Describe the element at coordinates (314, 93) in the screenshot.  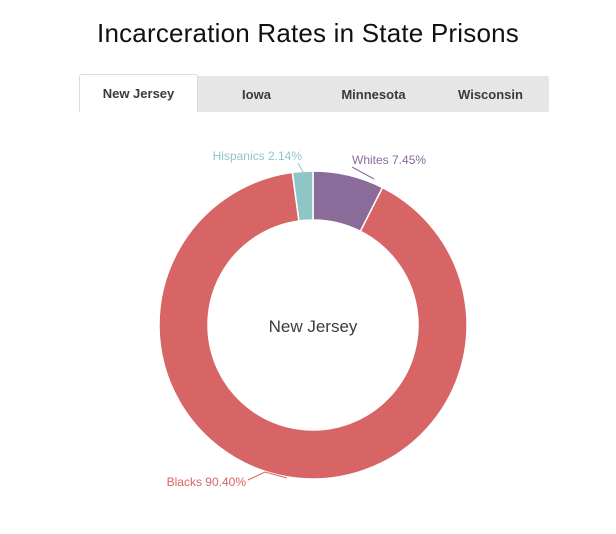
I see `state-tab-bar: New Jersey Iowa Minnesota Wisconsin` at that location.